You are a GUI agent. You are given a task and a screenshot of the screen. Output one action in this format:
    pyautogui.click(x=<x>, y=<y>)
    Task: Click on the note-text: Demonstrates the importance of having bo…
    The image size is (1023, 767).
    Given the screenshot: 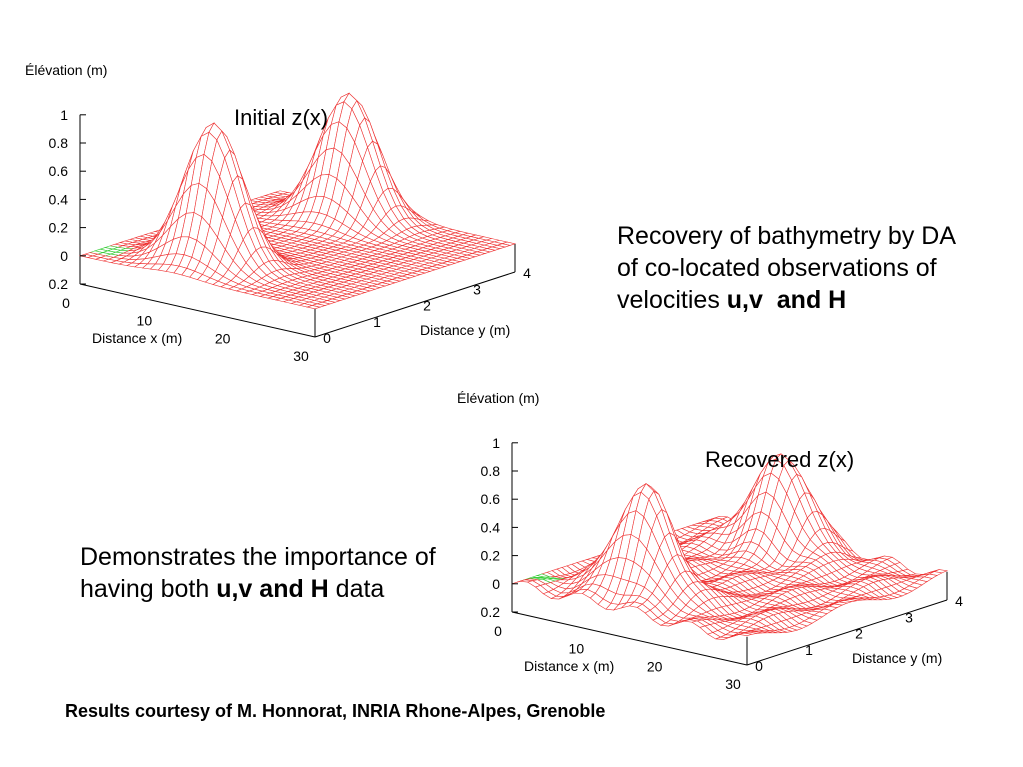 What is the action you would take?
    pyautogui.click(x=261, y=573)
    